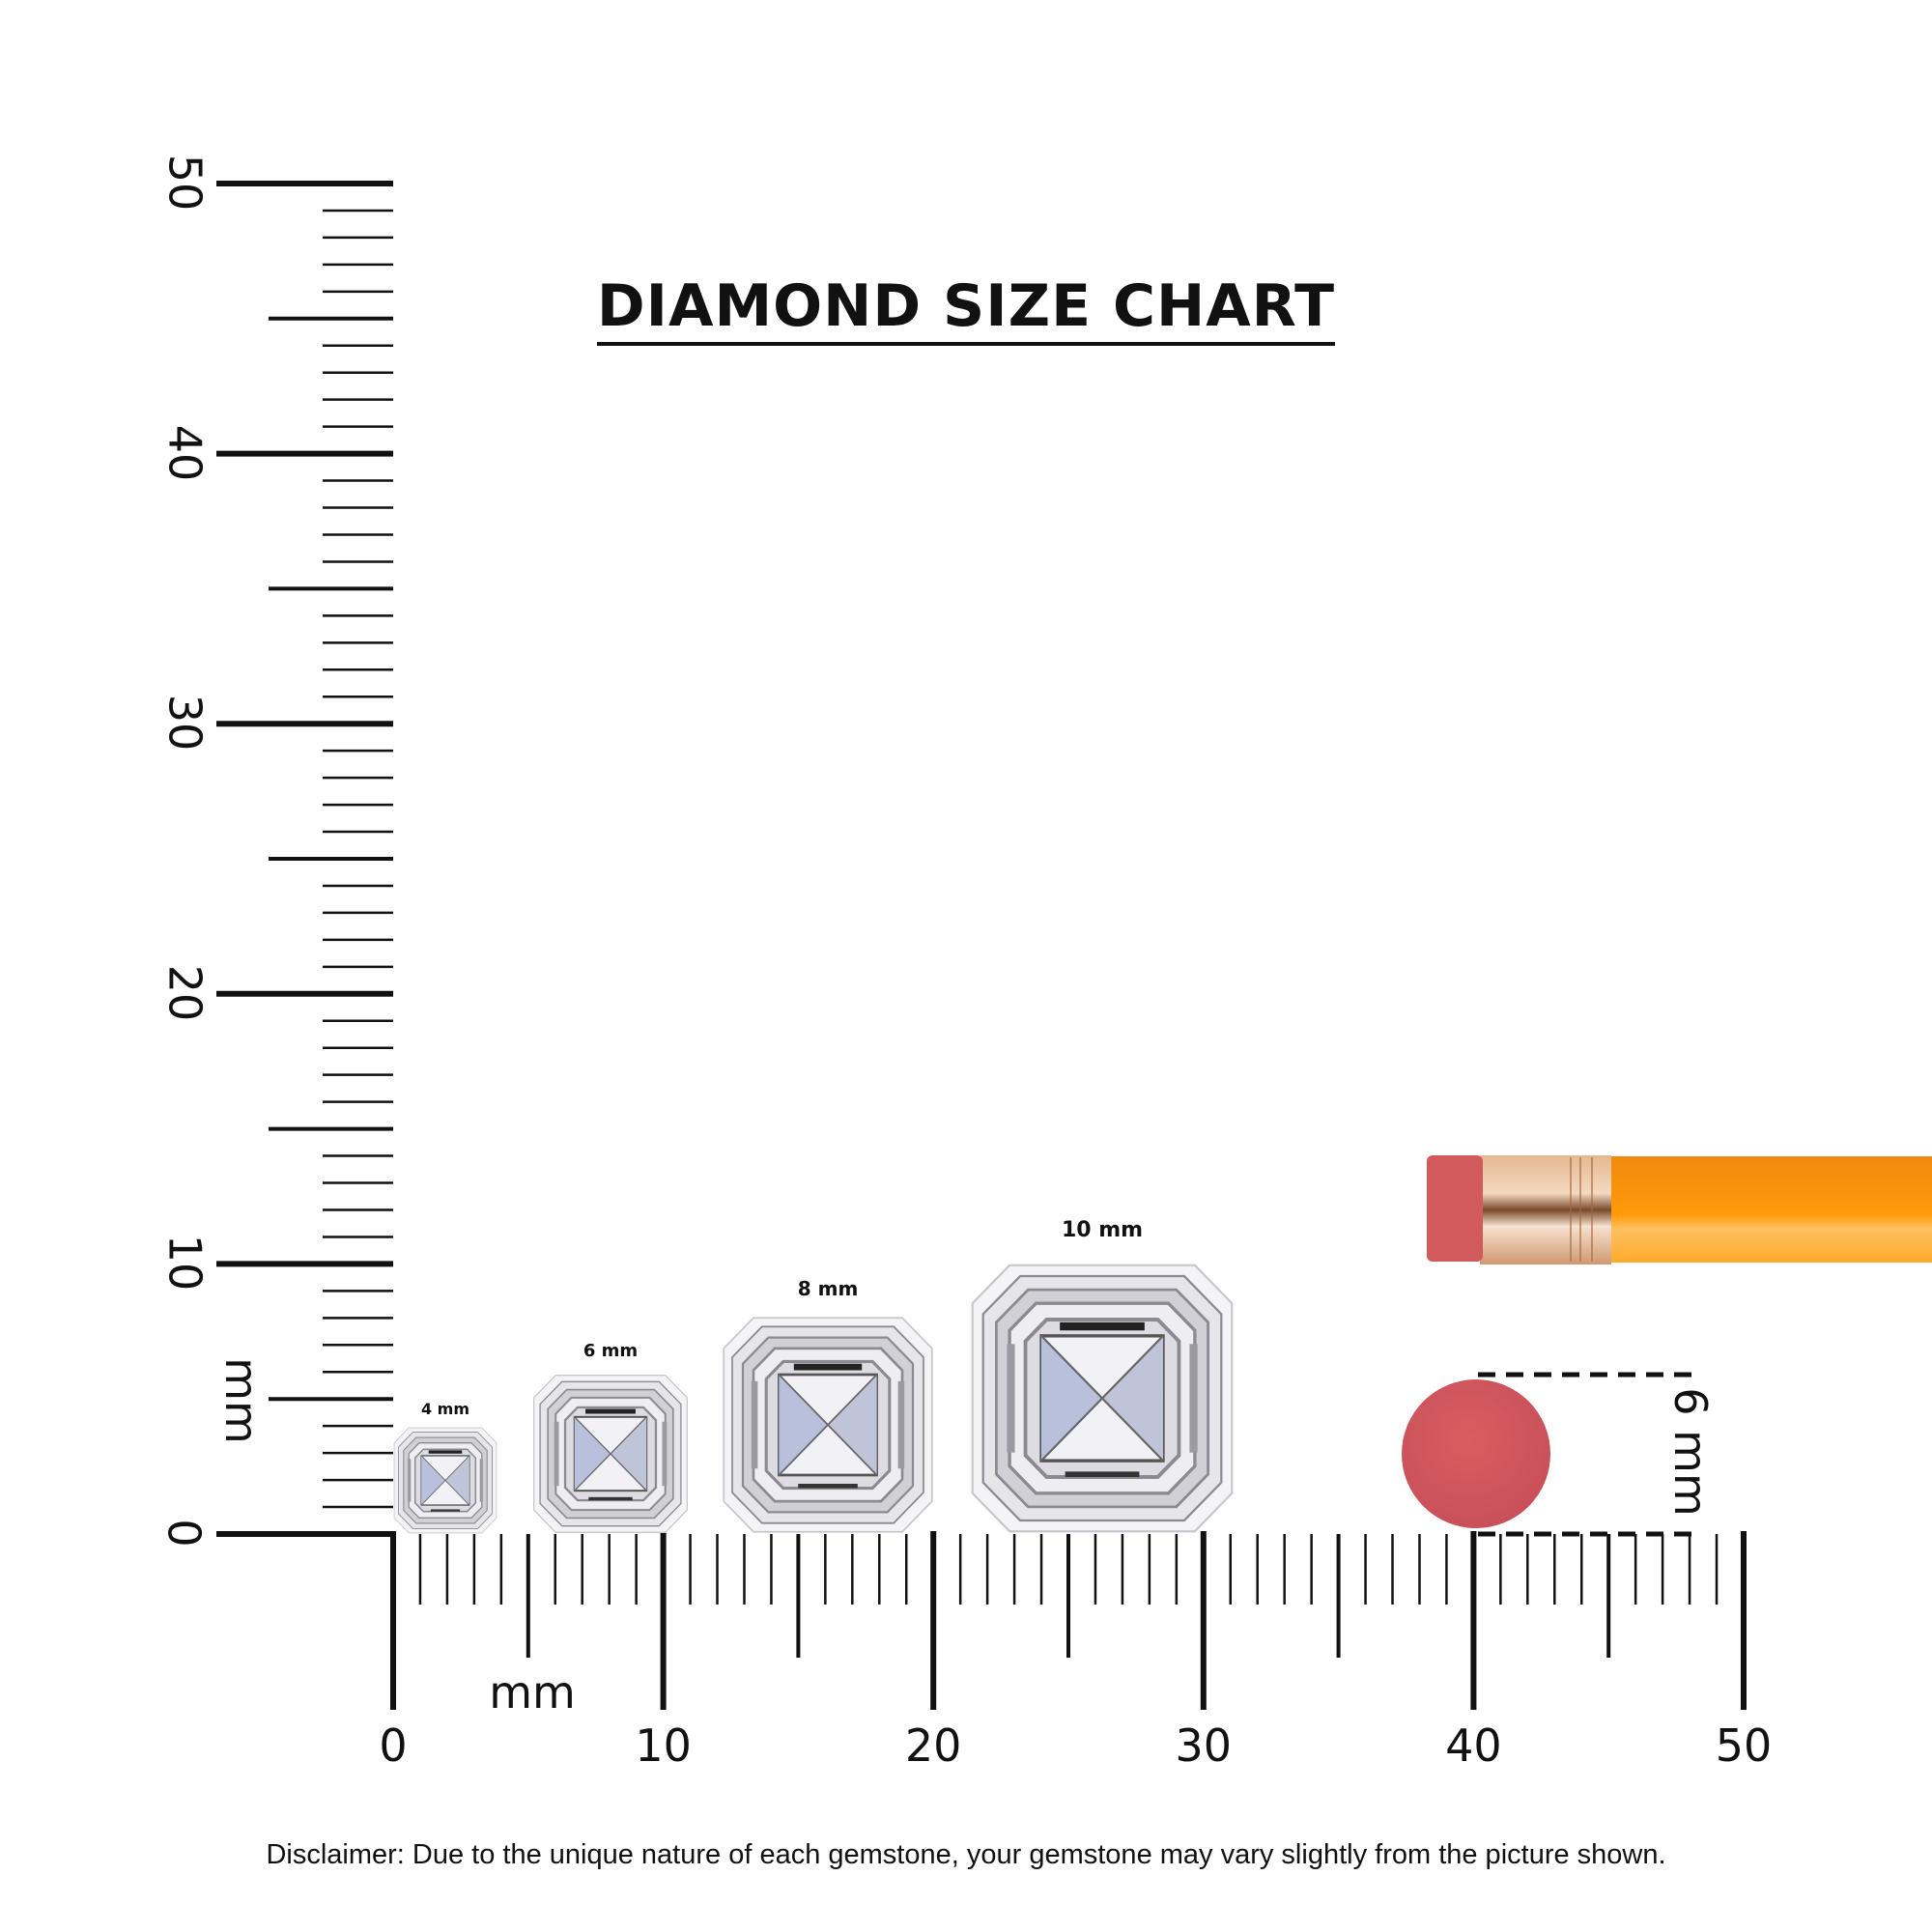 The image size is (1932, 1932). Describe the element at coordinates (663, 1745) in the screenshot. I see `x-tick-label: 10` at that location.